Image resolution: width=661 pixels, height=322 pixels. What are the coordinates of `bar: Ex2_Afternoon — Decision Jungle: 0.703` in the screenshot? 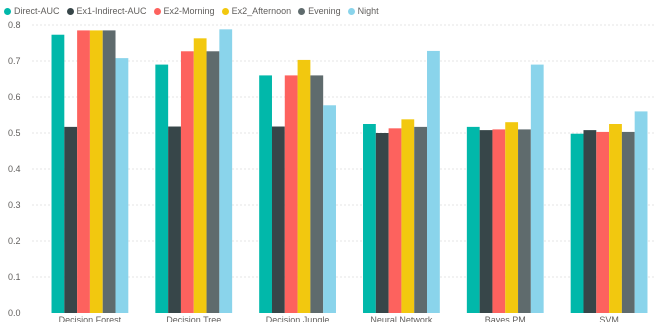 It's located at (304, 186).